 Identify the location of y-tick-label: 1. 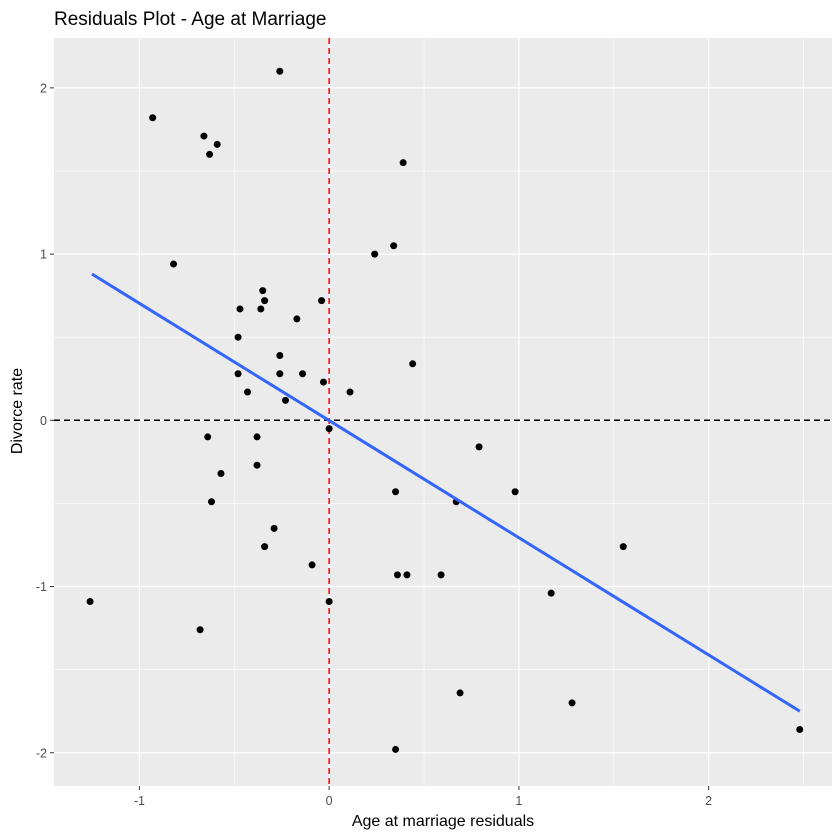
(43, 255).